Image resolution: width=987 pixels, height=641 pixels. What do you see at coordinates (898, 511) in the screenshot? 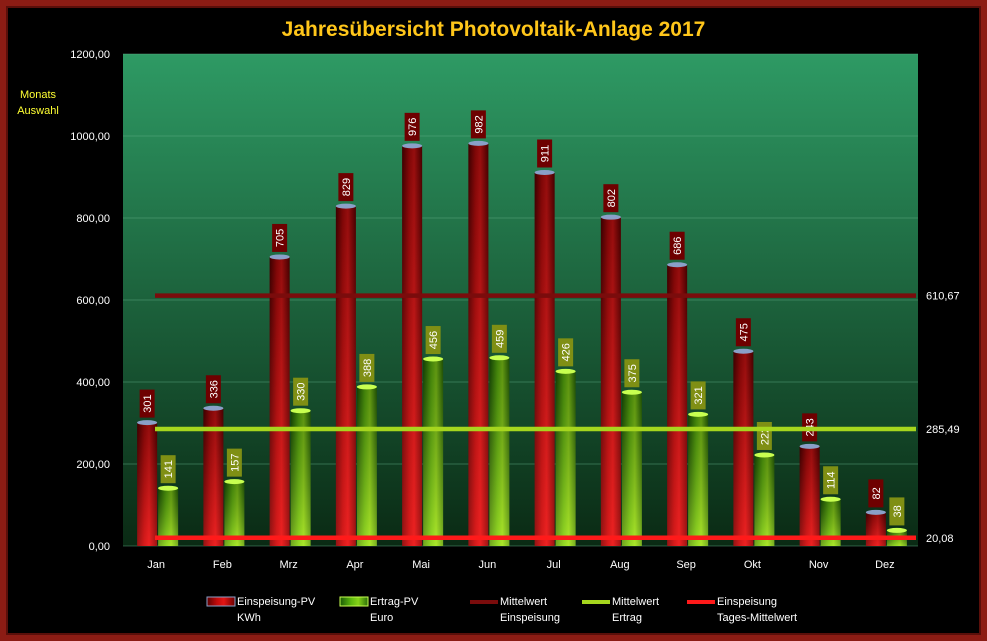
I see `bar-ertrag-value-label: 38` at bounding box center [898, 511].